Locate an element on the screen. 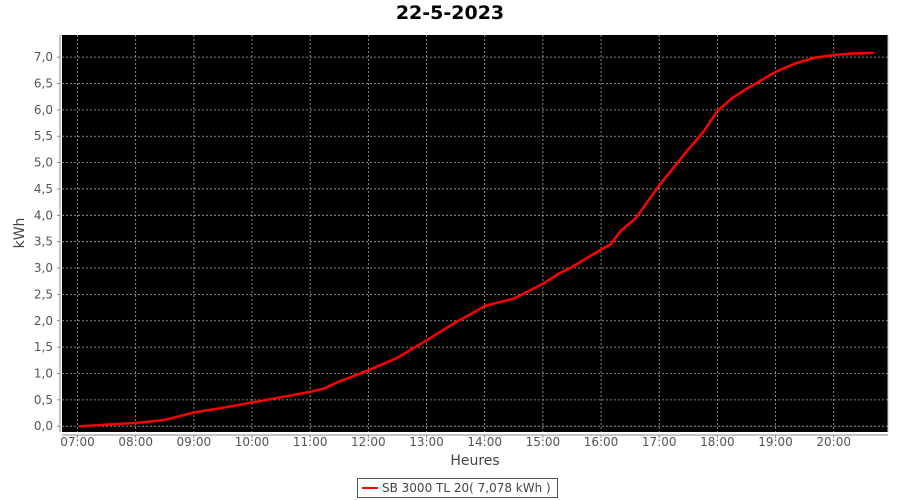 The width and height of the screenshot is (900, 500). y-tick-label: 1,5 is located at coordinates (43, 347).